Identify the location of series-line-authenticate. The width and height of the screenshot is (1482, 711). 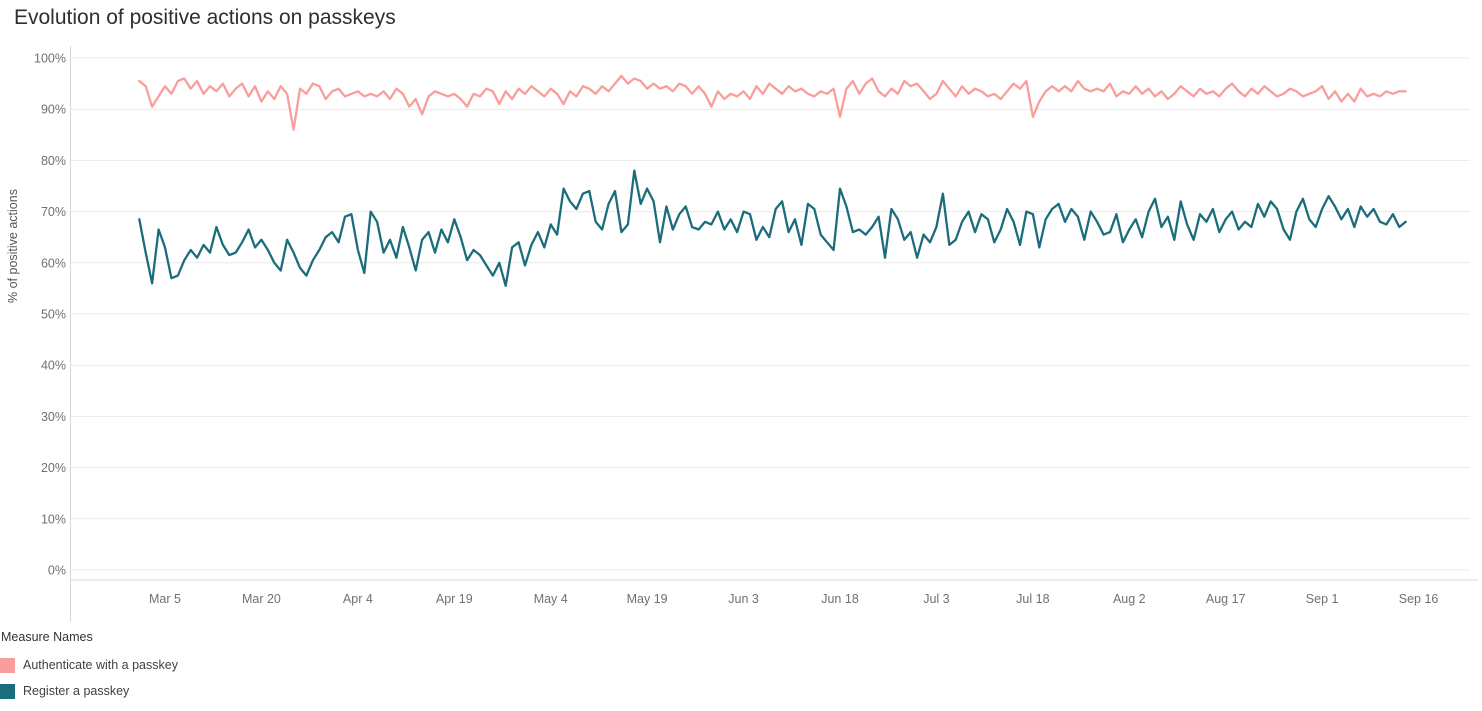
(772, 102).